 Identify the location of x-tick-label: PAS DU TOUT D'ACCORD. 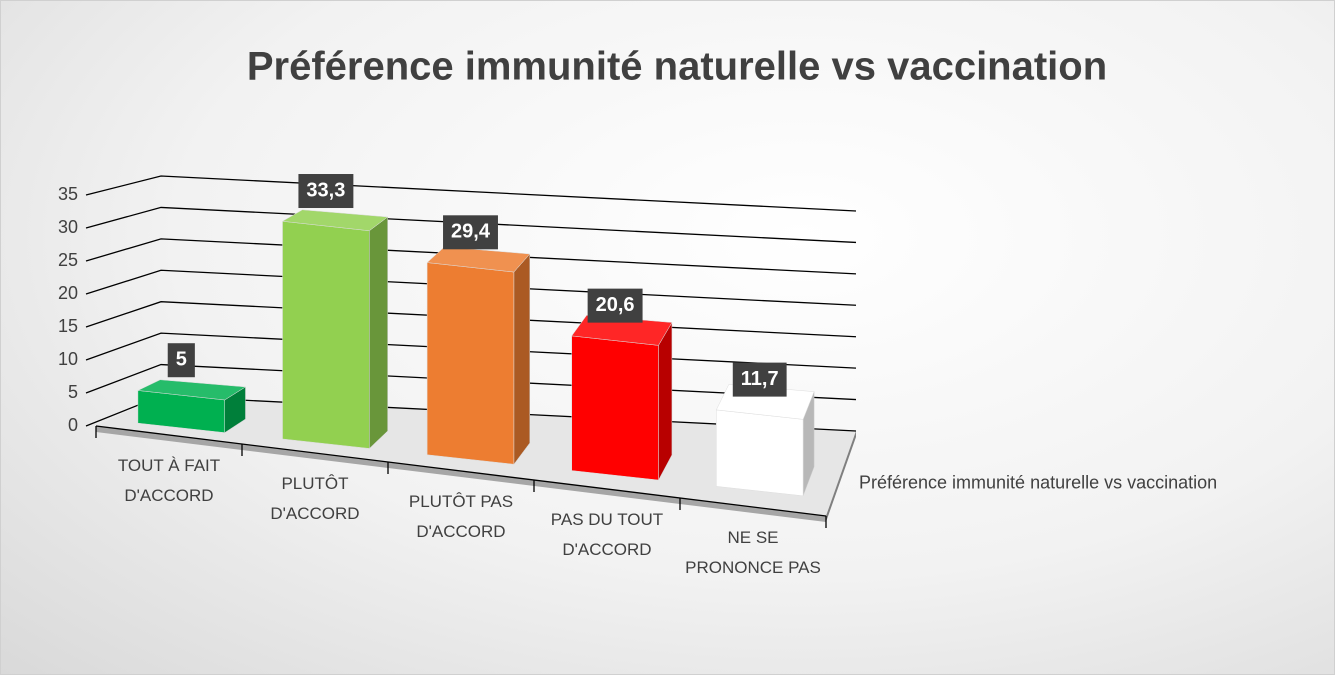
(607, 534).